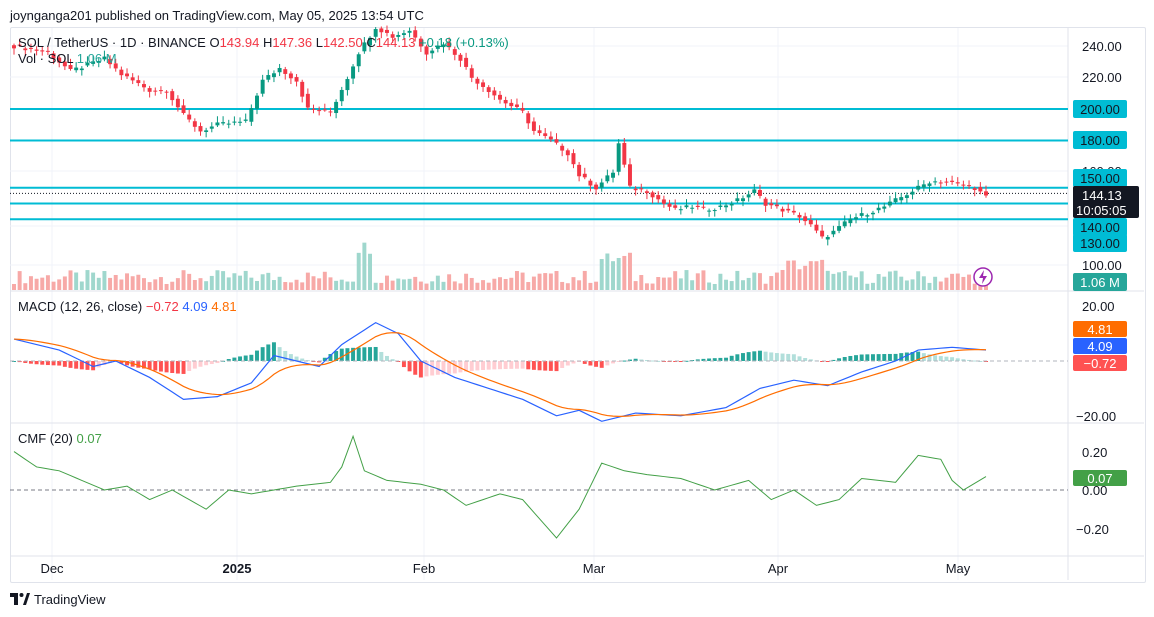 The width and height of the screenshot is (1154, 617). What do you see at coordinates (958, 568) in the screenshot?
I see `time-tick-label: May` at bounding box center [958, 568].